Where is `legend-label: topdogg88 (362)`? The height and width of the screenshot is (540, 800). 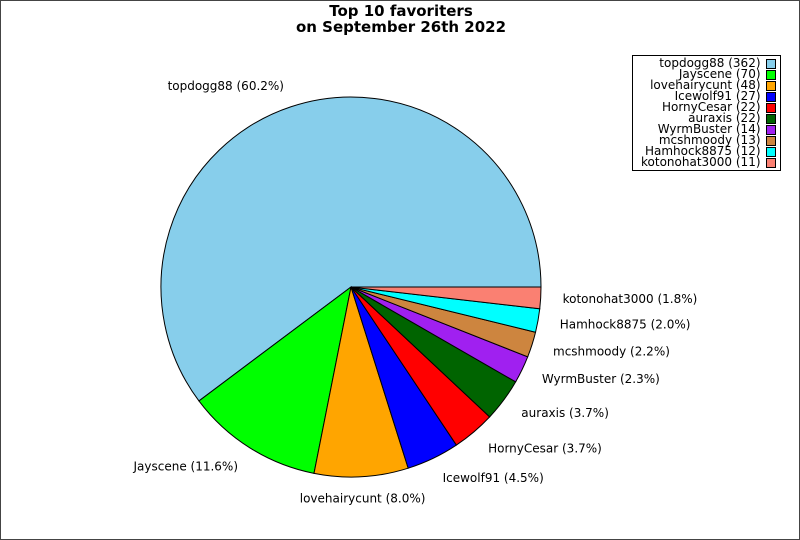 legend-label: topdogg88 (362) is located at coordinates (710, 63).